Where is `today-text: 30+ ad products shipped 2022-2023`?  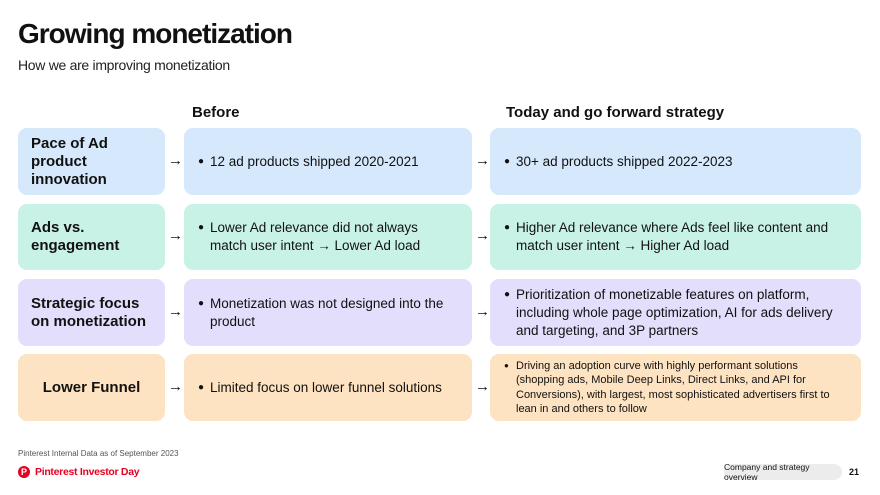 today-text: 30+ ad products shipped 2022-2023 is located at coordinates (624, 161).